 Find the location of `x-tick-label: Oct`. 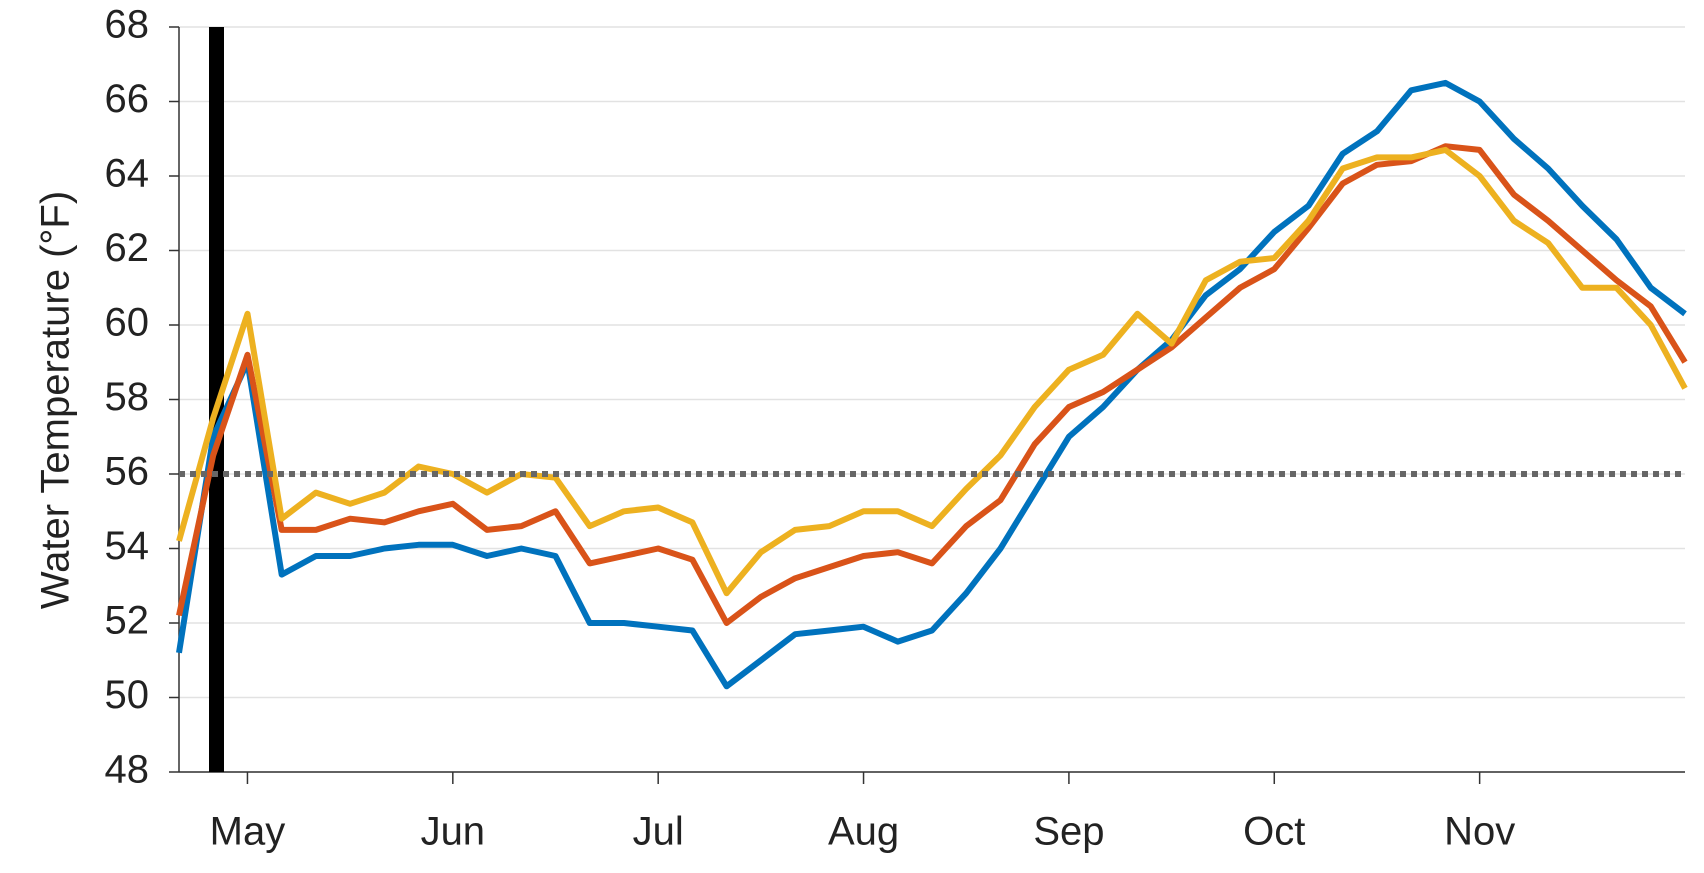

x-tick-label: Oct is located at coordinates (1274, 832).